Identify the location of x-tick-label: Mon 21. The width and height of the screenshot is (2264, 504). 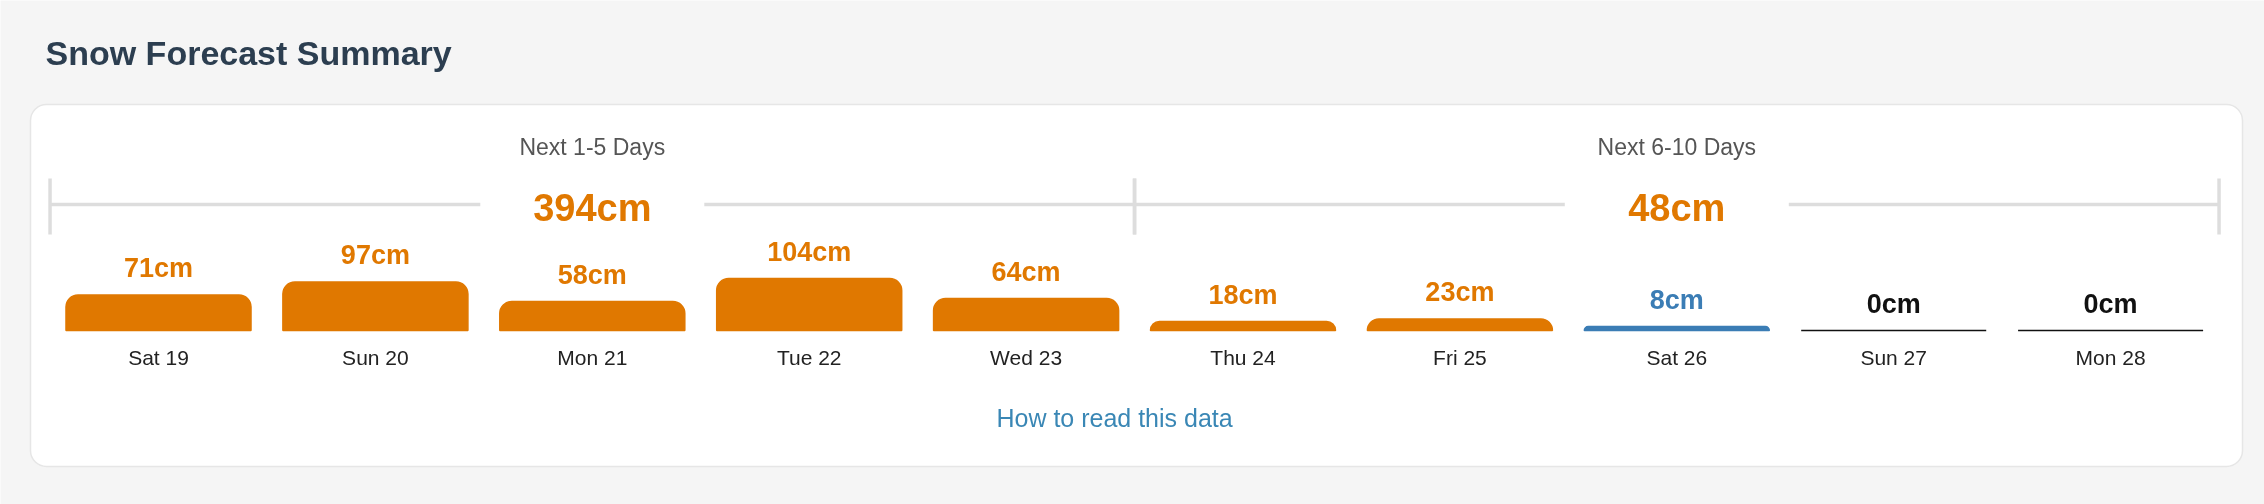
(592, 357).